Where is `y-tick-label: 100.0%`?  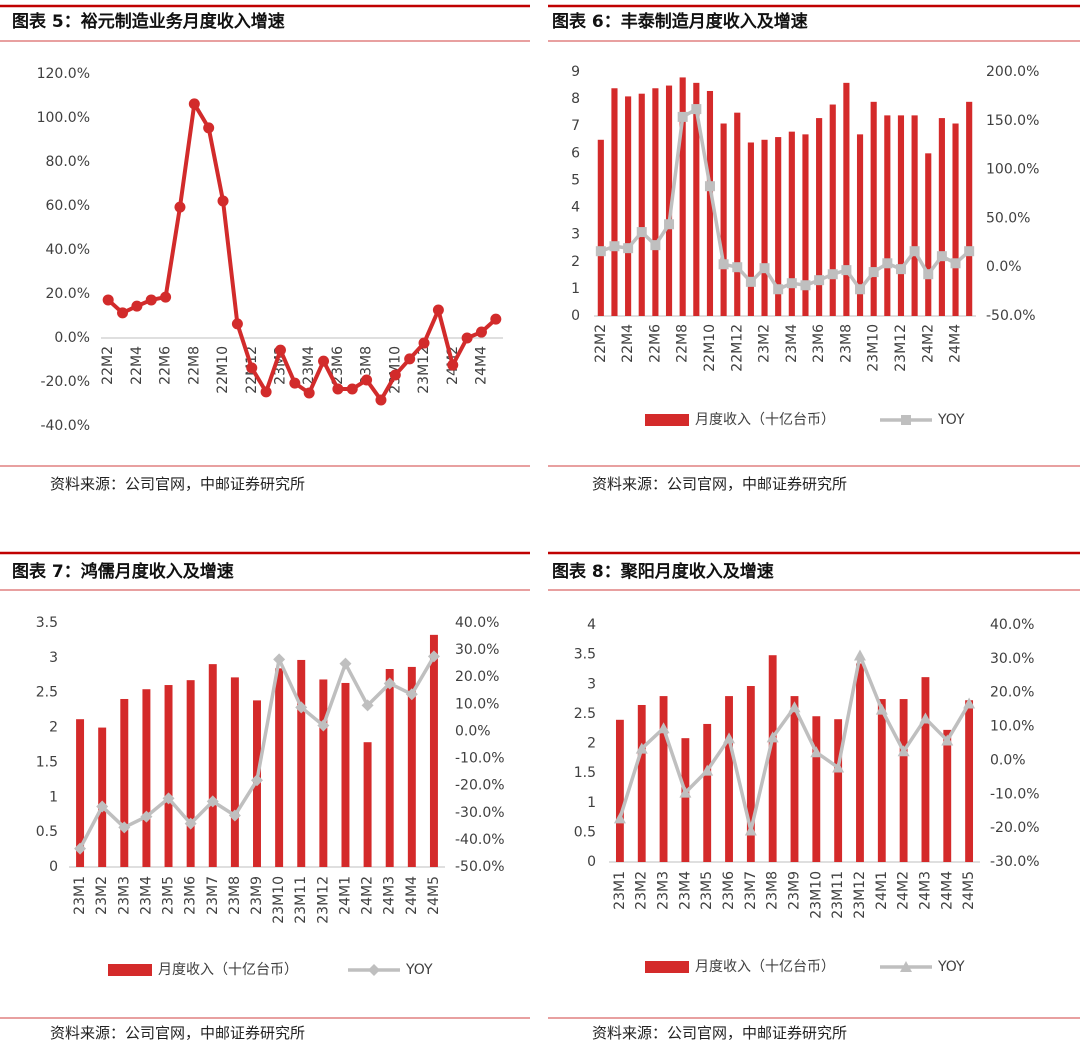 y-tick-label: 100.0% is located at coordinates (63, 118).